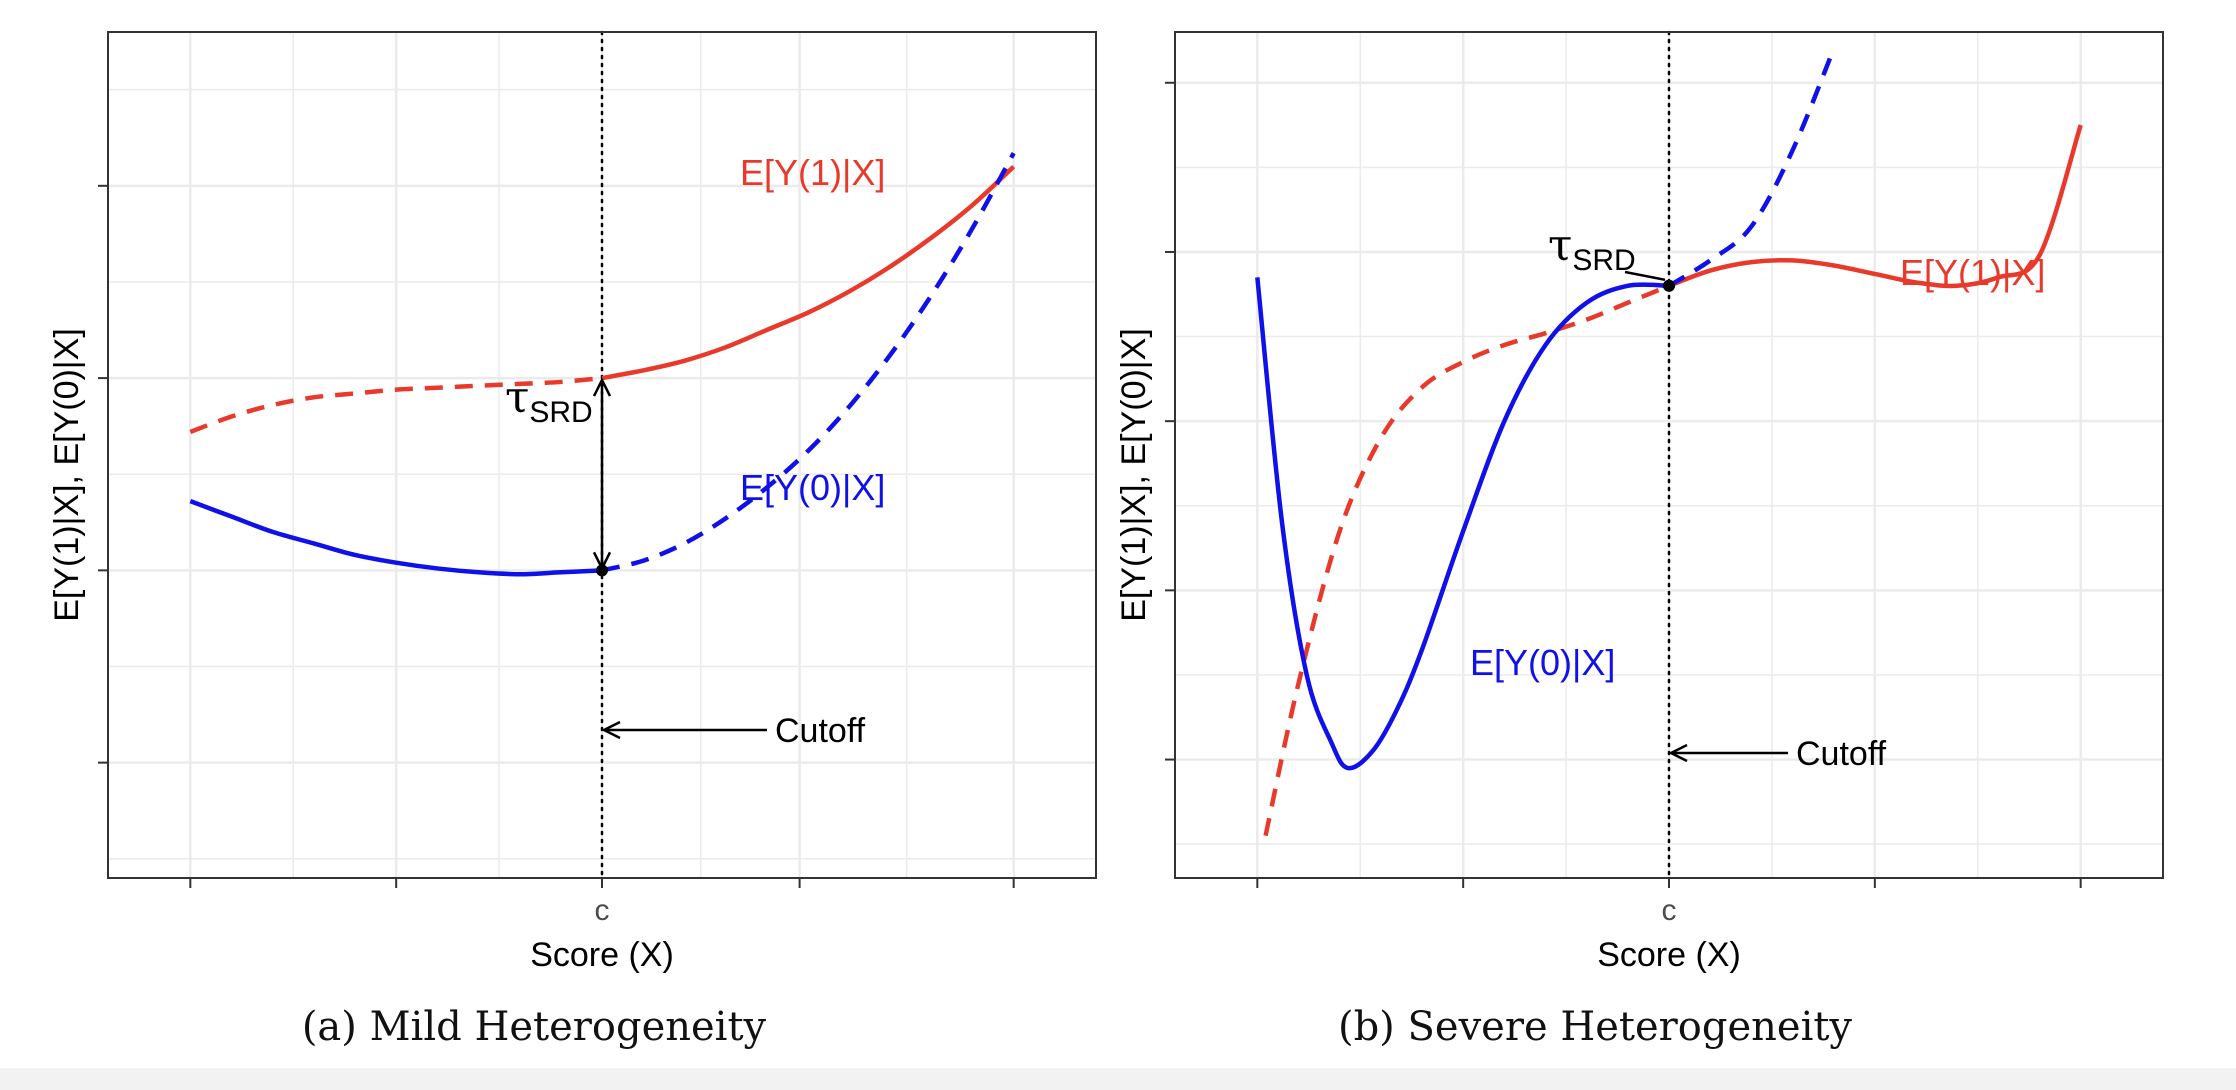  I want to click on cutoff-point-y1, so click(1669, 285).